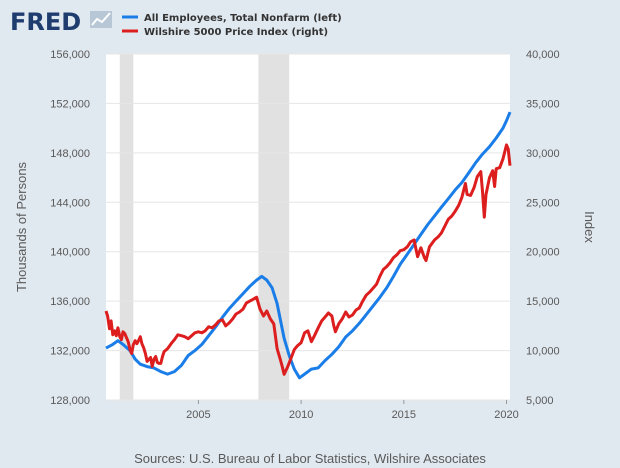 This screenshot has height=468, width=620. What do you see at coordinates (45, 22) in the screenshot?
I see `logo-text: FRED` at bounding box center [45, 22].